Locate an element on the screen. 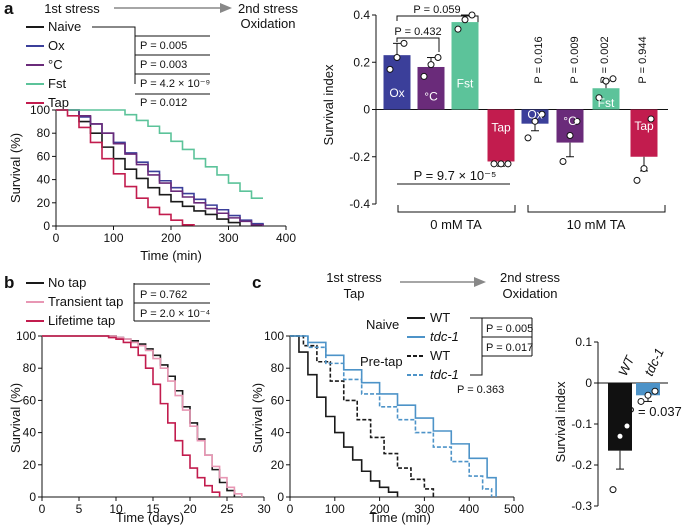 The height and width of the screenshot is (528, 685). a-legend-tap: Tap is located at coordinates (58, 102).